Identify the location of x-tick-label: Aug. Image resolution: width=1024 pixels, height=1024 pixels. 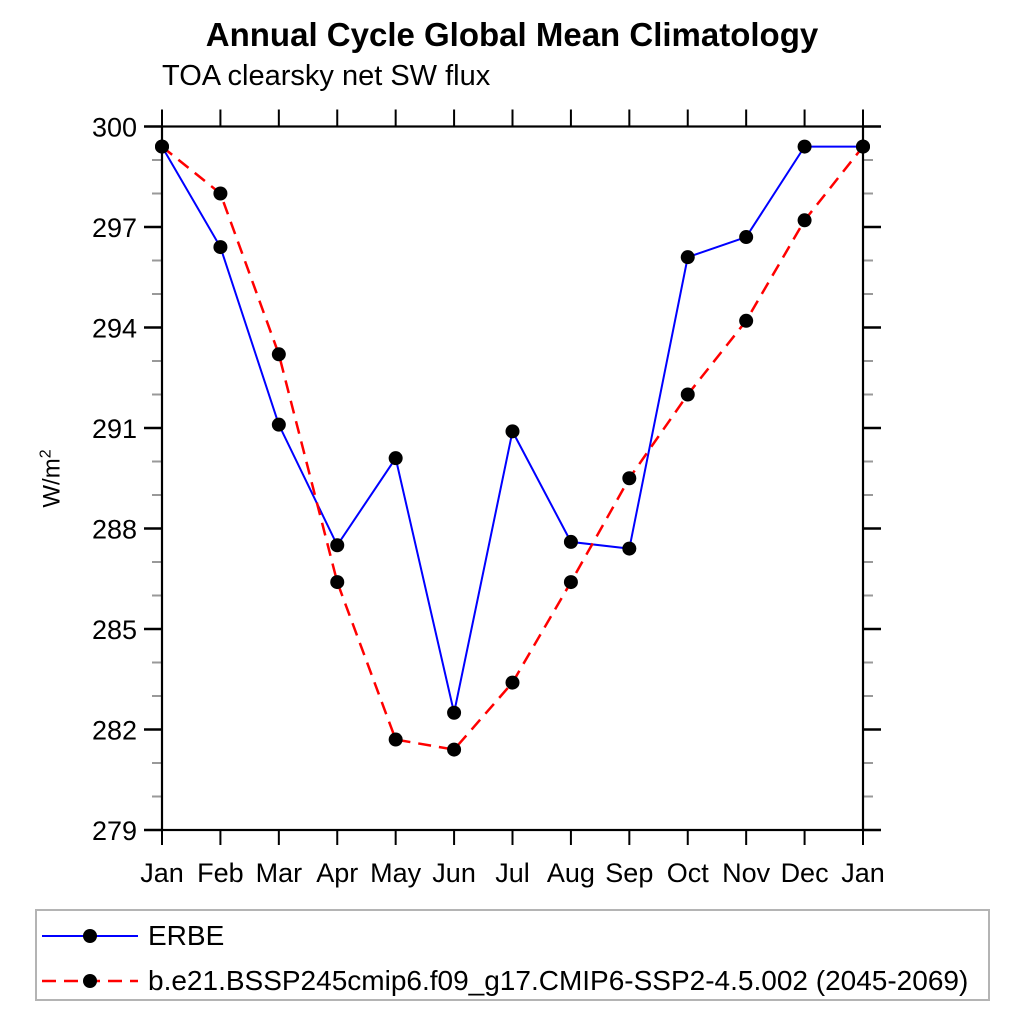
(571, 873).